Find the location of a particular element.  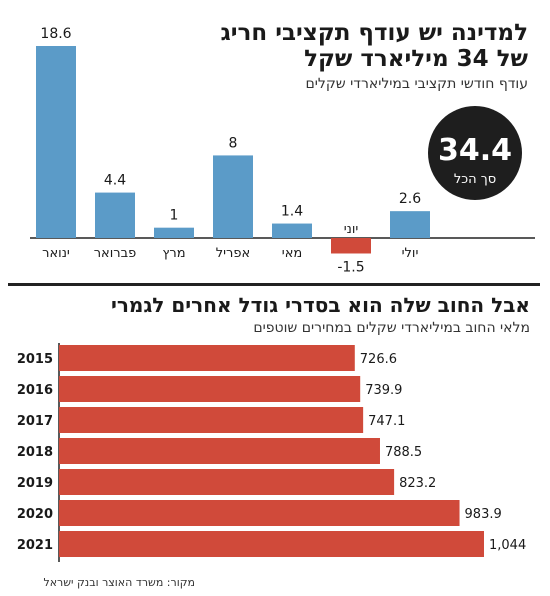

total-badge-circle is located at coordinates (475, 153).